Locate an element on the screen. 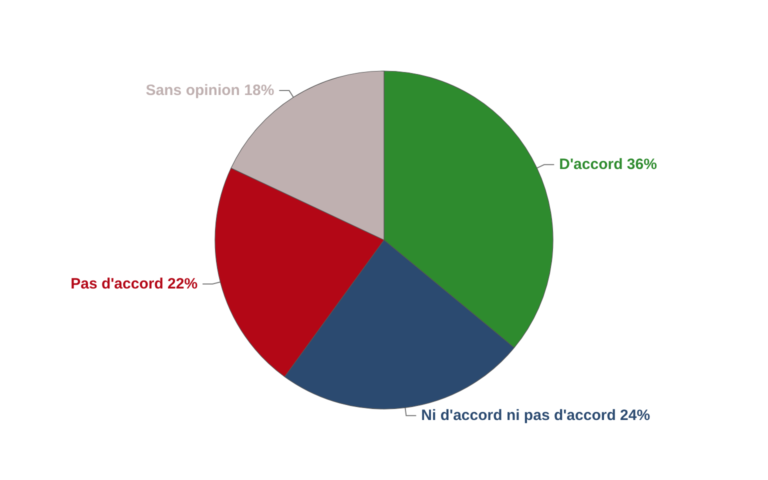 Image resolution: width=768 pixels, height=480 pixels. slice-label: D'accord 36% is located at coordinates (608, 165).